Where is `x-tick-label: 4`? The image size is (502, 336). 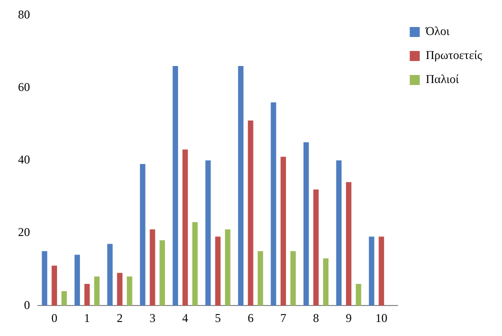
x-tick-label: 4 is located at coordinates (185, 317).